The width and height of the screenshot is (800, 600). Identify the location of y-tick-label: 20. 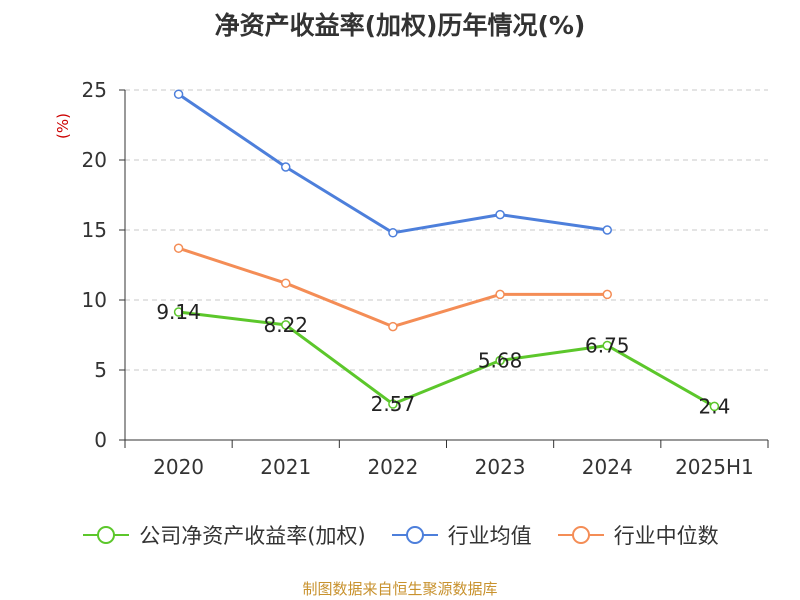
(94, 160).